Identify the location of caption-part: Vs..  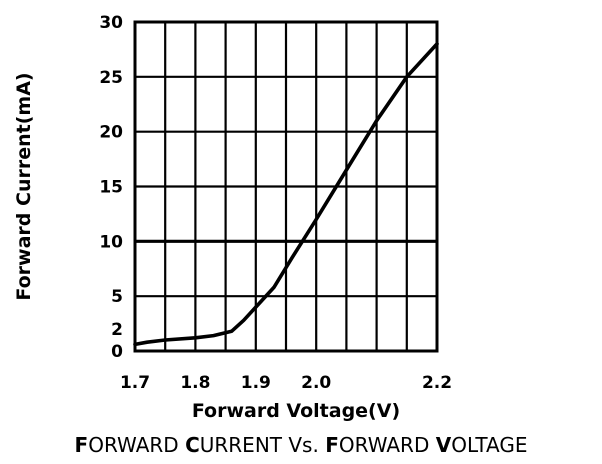
(306, 445).